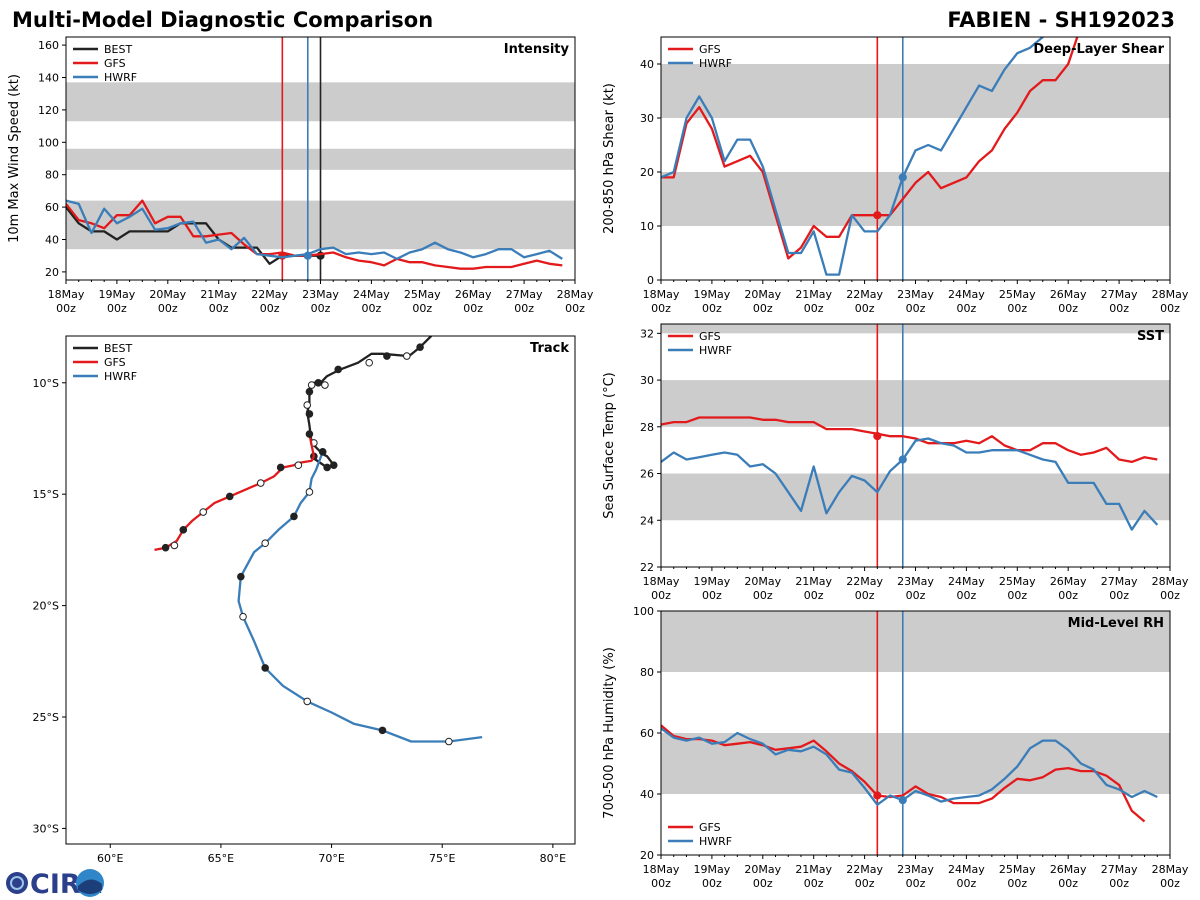 This screenshot has width=1200, height=900. Describe the element at coordinates (609, 445) in the screenshot. I see `y-axis-label: Sea Surface Temp (°C)` at that location.